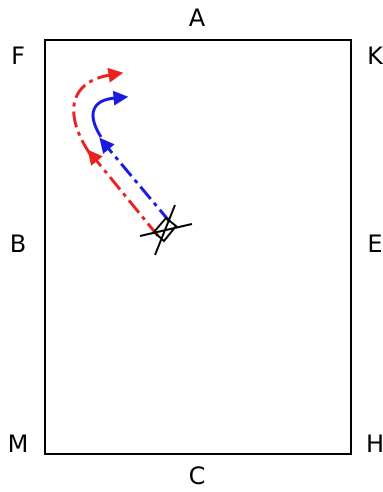 The image size is (383, 492). Describe the element at coordinates (18, 444) in the screenshot. I see `letter-m: M` at that location.